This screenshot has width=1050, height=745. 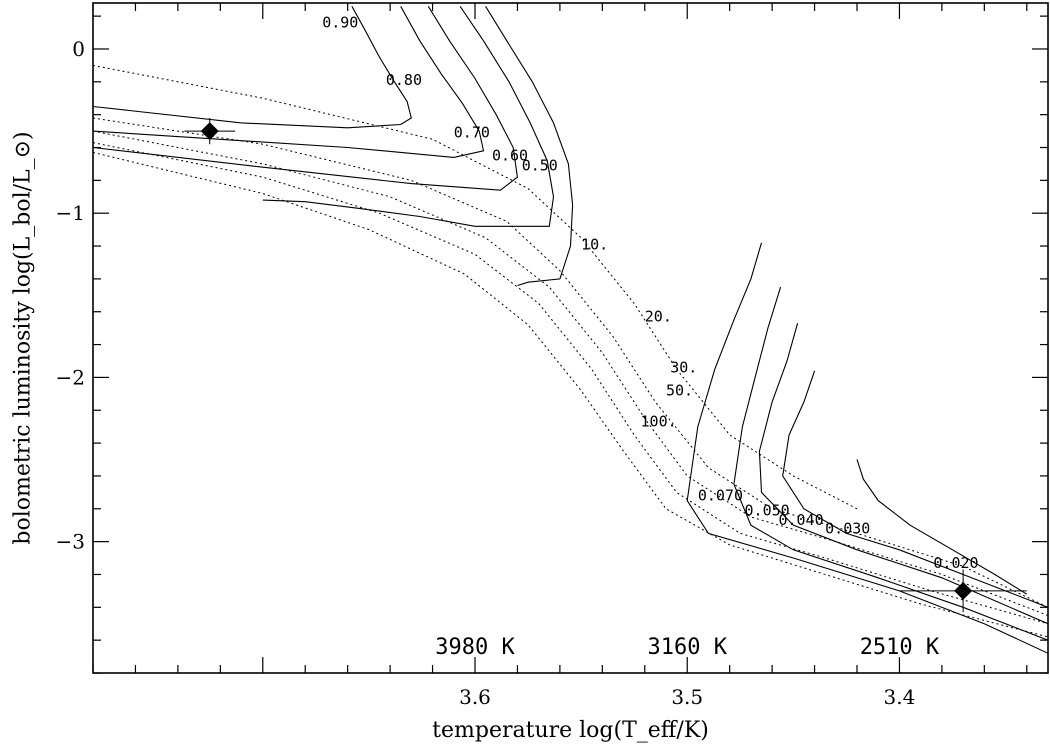 I want to click on label-0-90: 0.90, so click(x=340, y=23).